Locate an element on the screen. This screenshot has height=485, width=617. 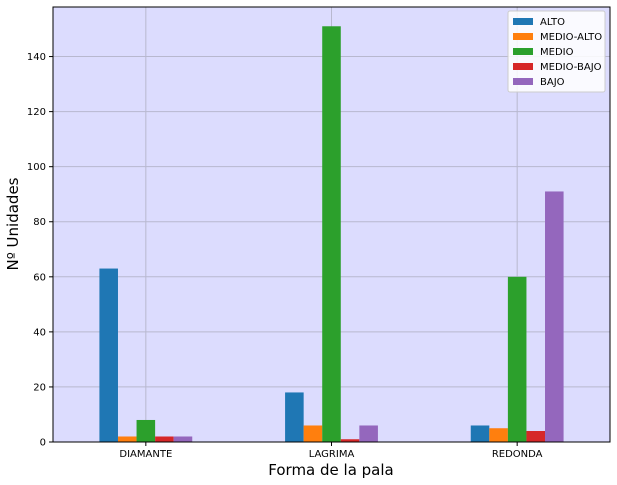
legend-label-medio-bajo: MEDIO-BAJO is located at coordinates (571, 67).